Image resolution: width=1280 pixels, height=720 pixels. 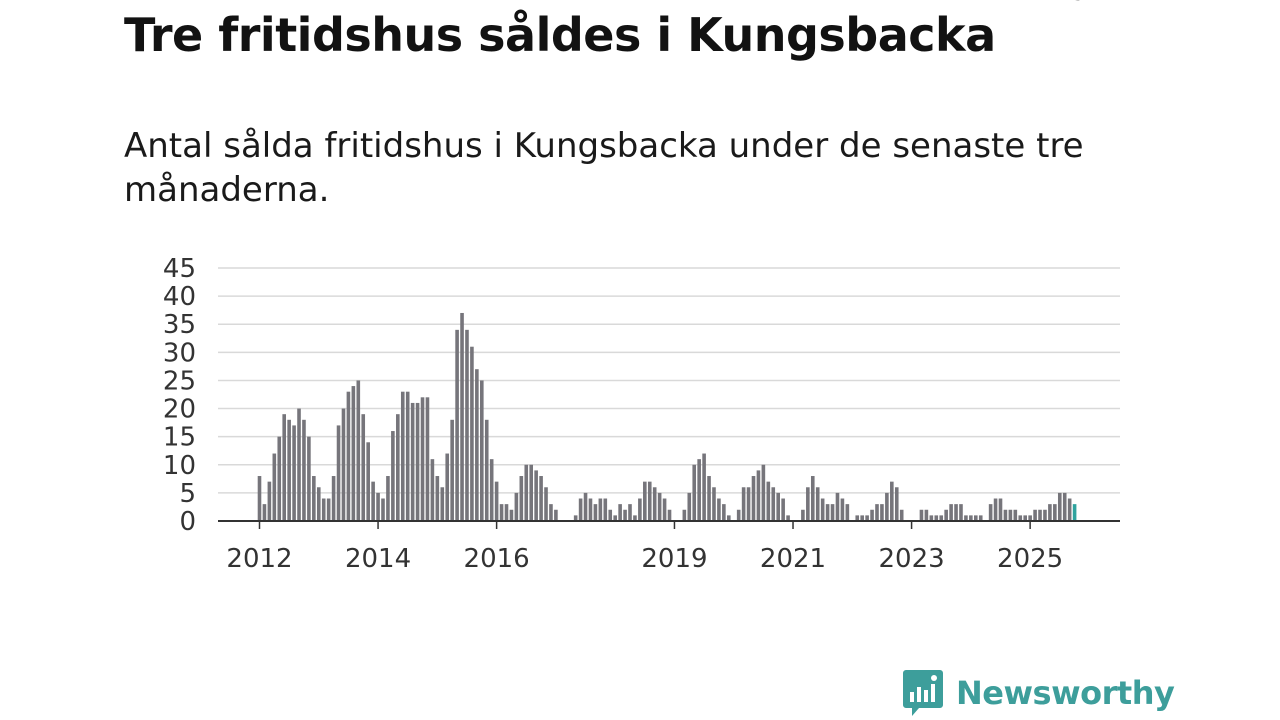 I want to click on y-tick-label: 0, so click(x=187, y=522).